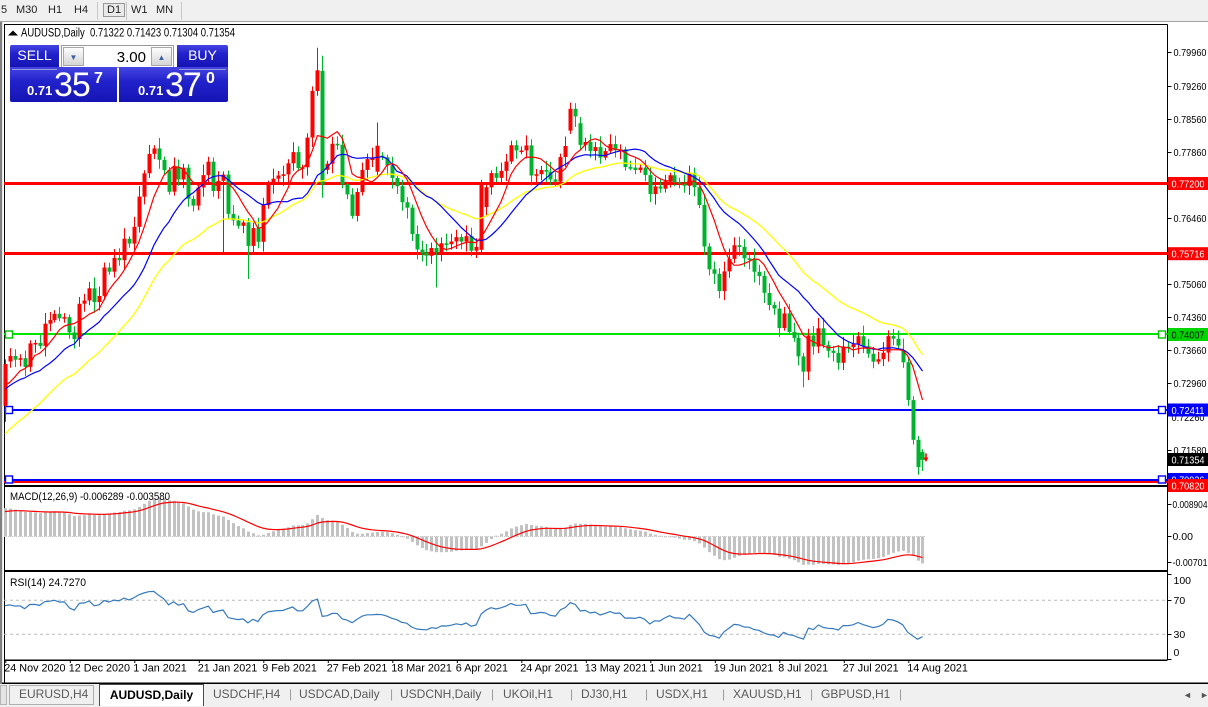 The image size is (1208, 707). Describe the element at coordinates (1188, 487) in the screenshot. I see `svg-text: 0.70820` at that location.